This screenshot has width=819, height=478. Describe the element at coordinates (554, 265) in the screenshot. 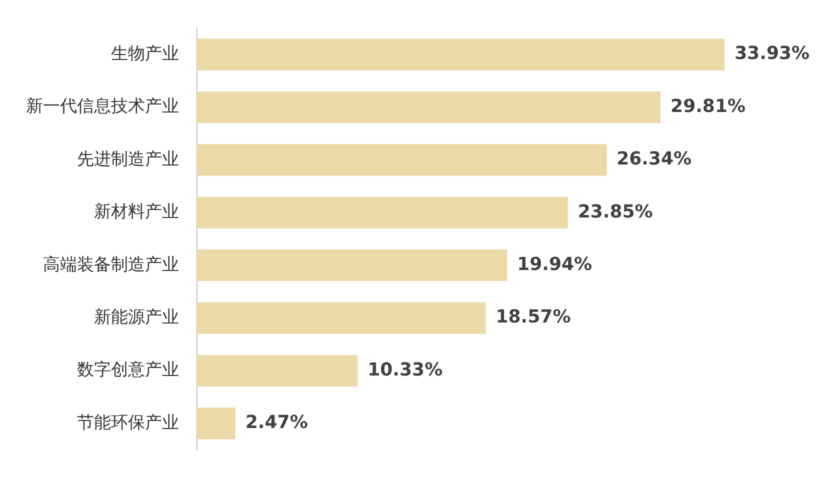

I see `data-label: 19.94%` at that location.